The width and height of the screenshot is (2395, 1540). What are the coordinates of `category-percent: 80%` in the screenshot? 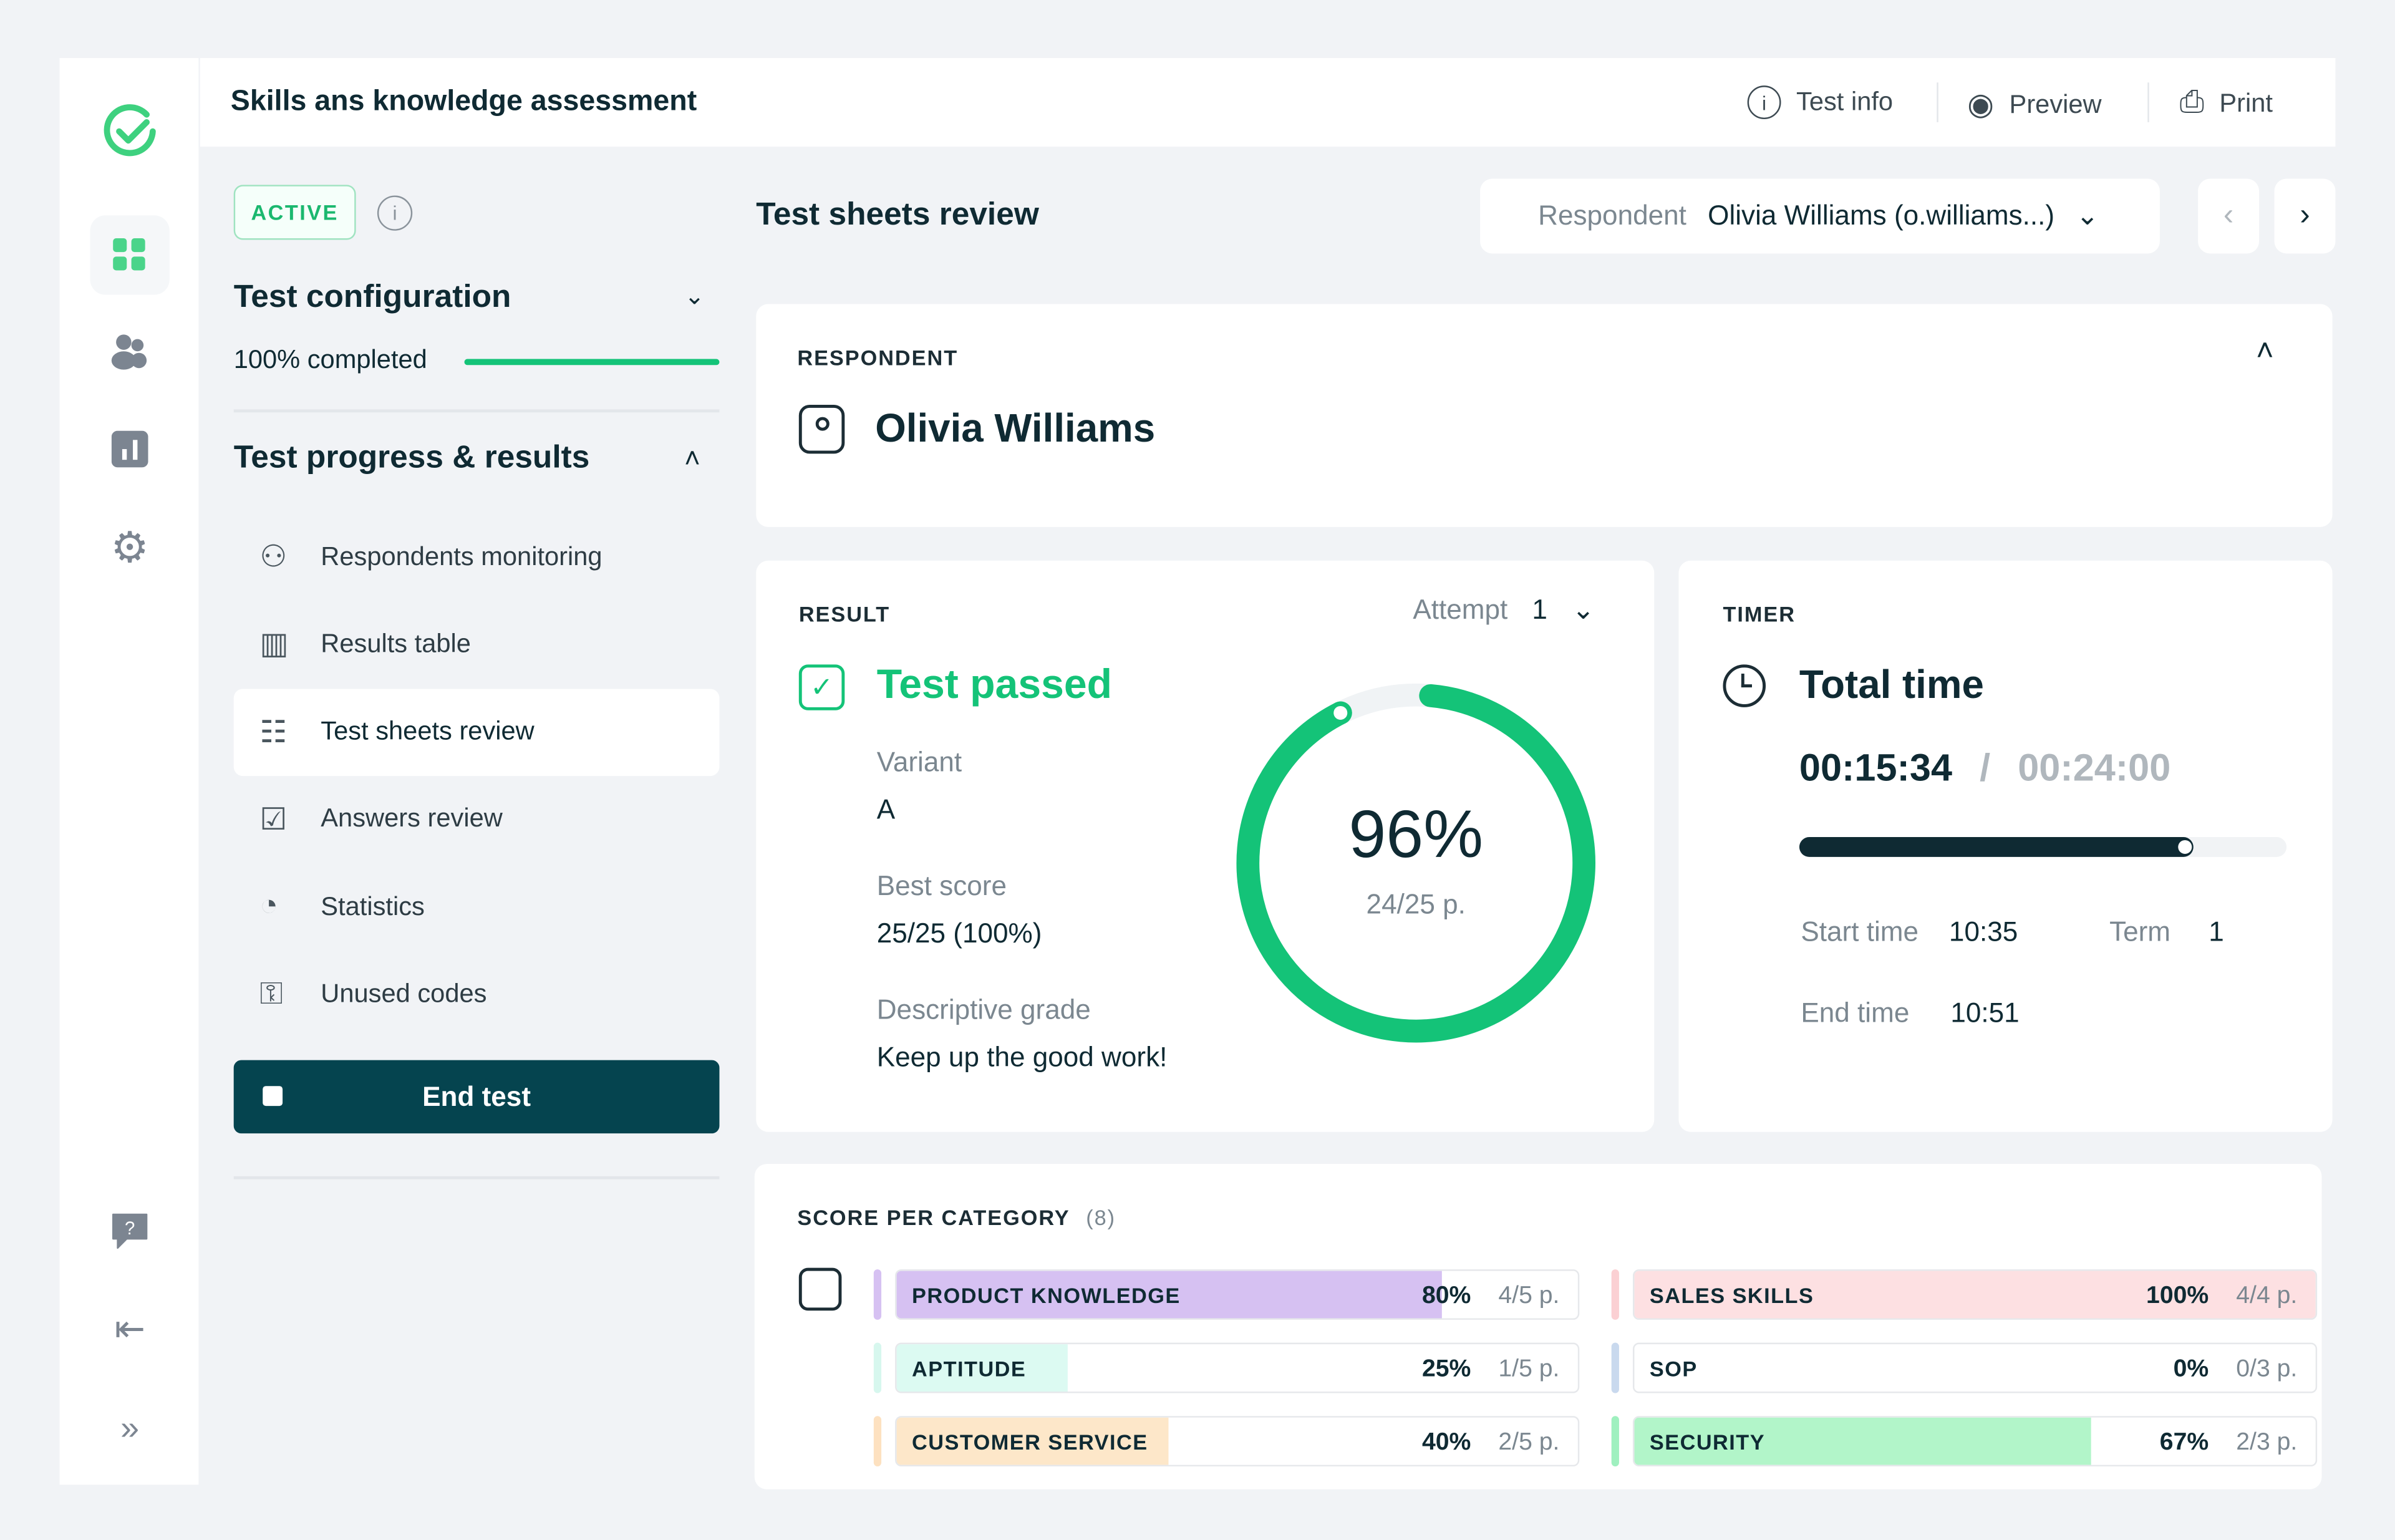 It's located at (1446, 1296).